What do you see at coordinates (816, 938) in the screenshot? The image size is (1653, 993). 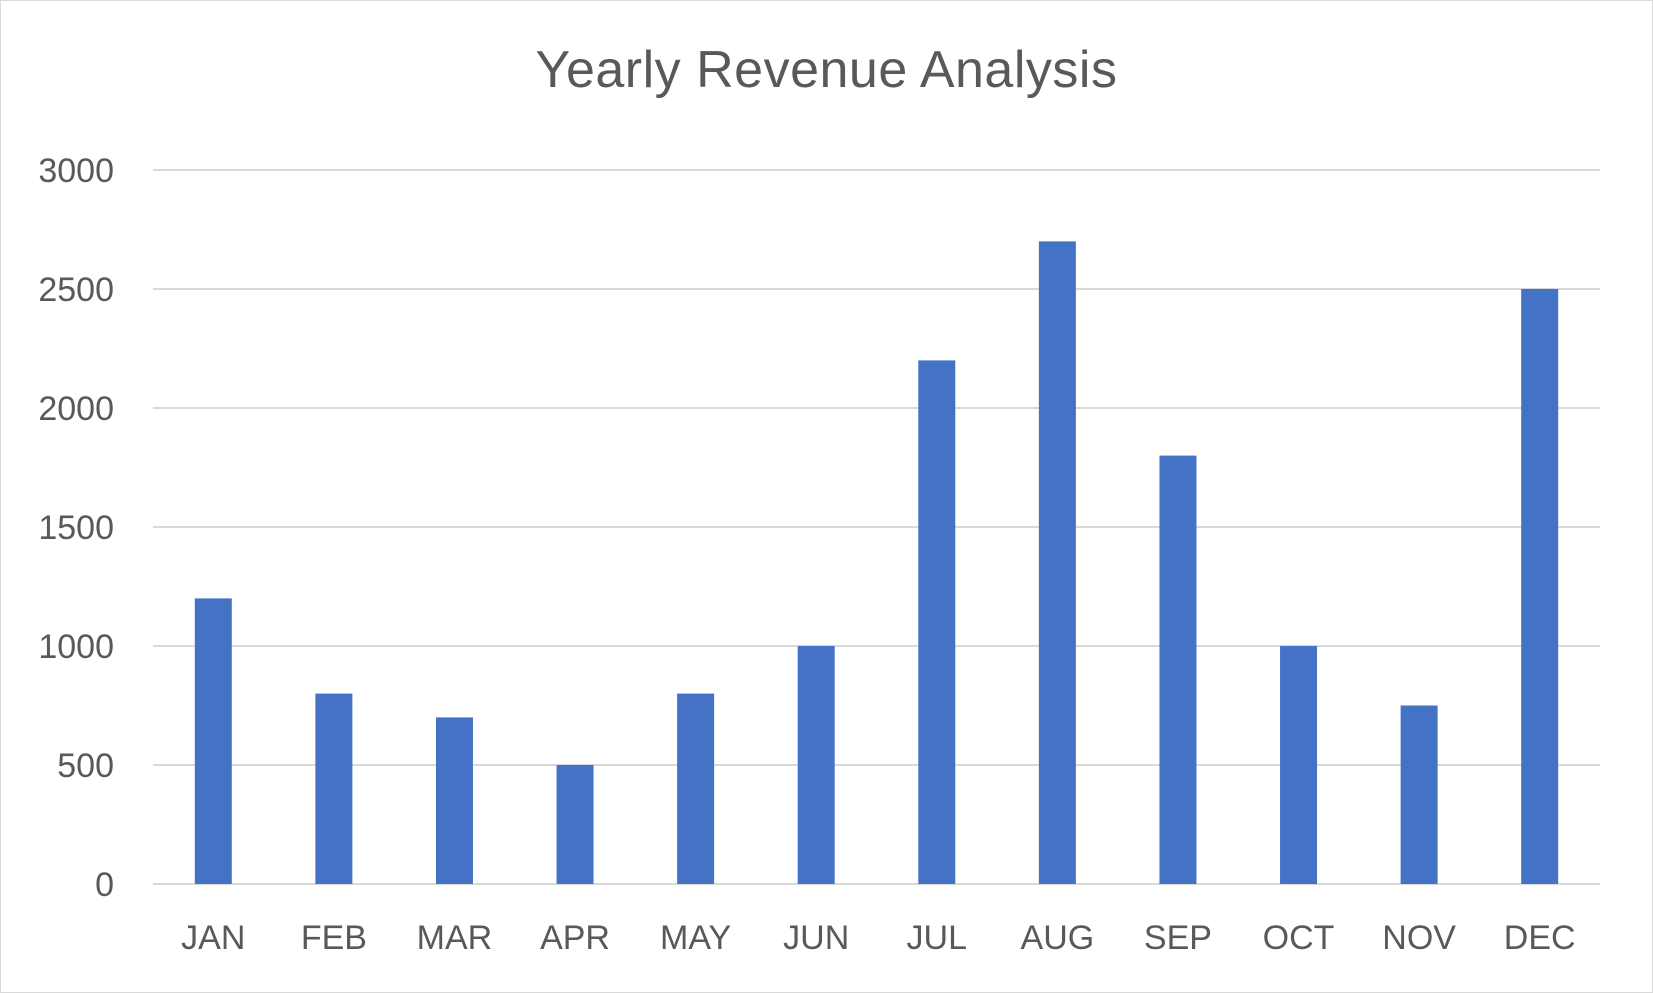 I see `x-tick-label-jun: JUN` at bounding box center [816, 938].